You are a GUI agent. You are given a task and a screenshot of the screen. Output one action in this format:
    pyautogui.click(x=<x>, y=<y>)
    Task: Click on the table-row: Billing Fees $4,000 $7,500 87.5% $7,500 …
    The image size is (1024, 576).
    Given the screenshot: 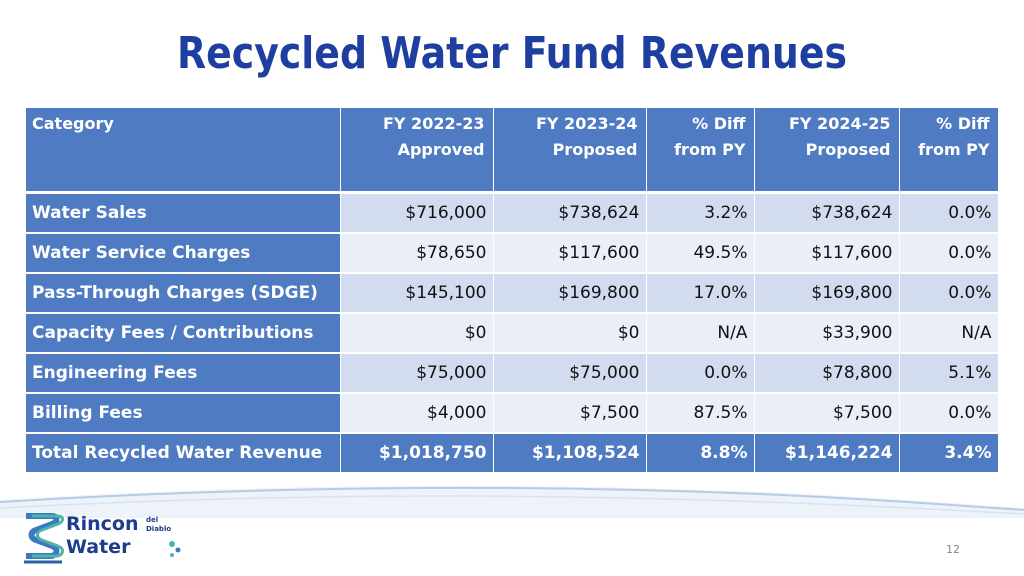 What is the action you would take?
    pyautogui.click(x=512, y=413)
    